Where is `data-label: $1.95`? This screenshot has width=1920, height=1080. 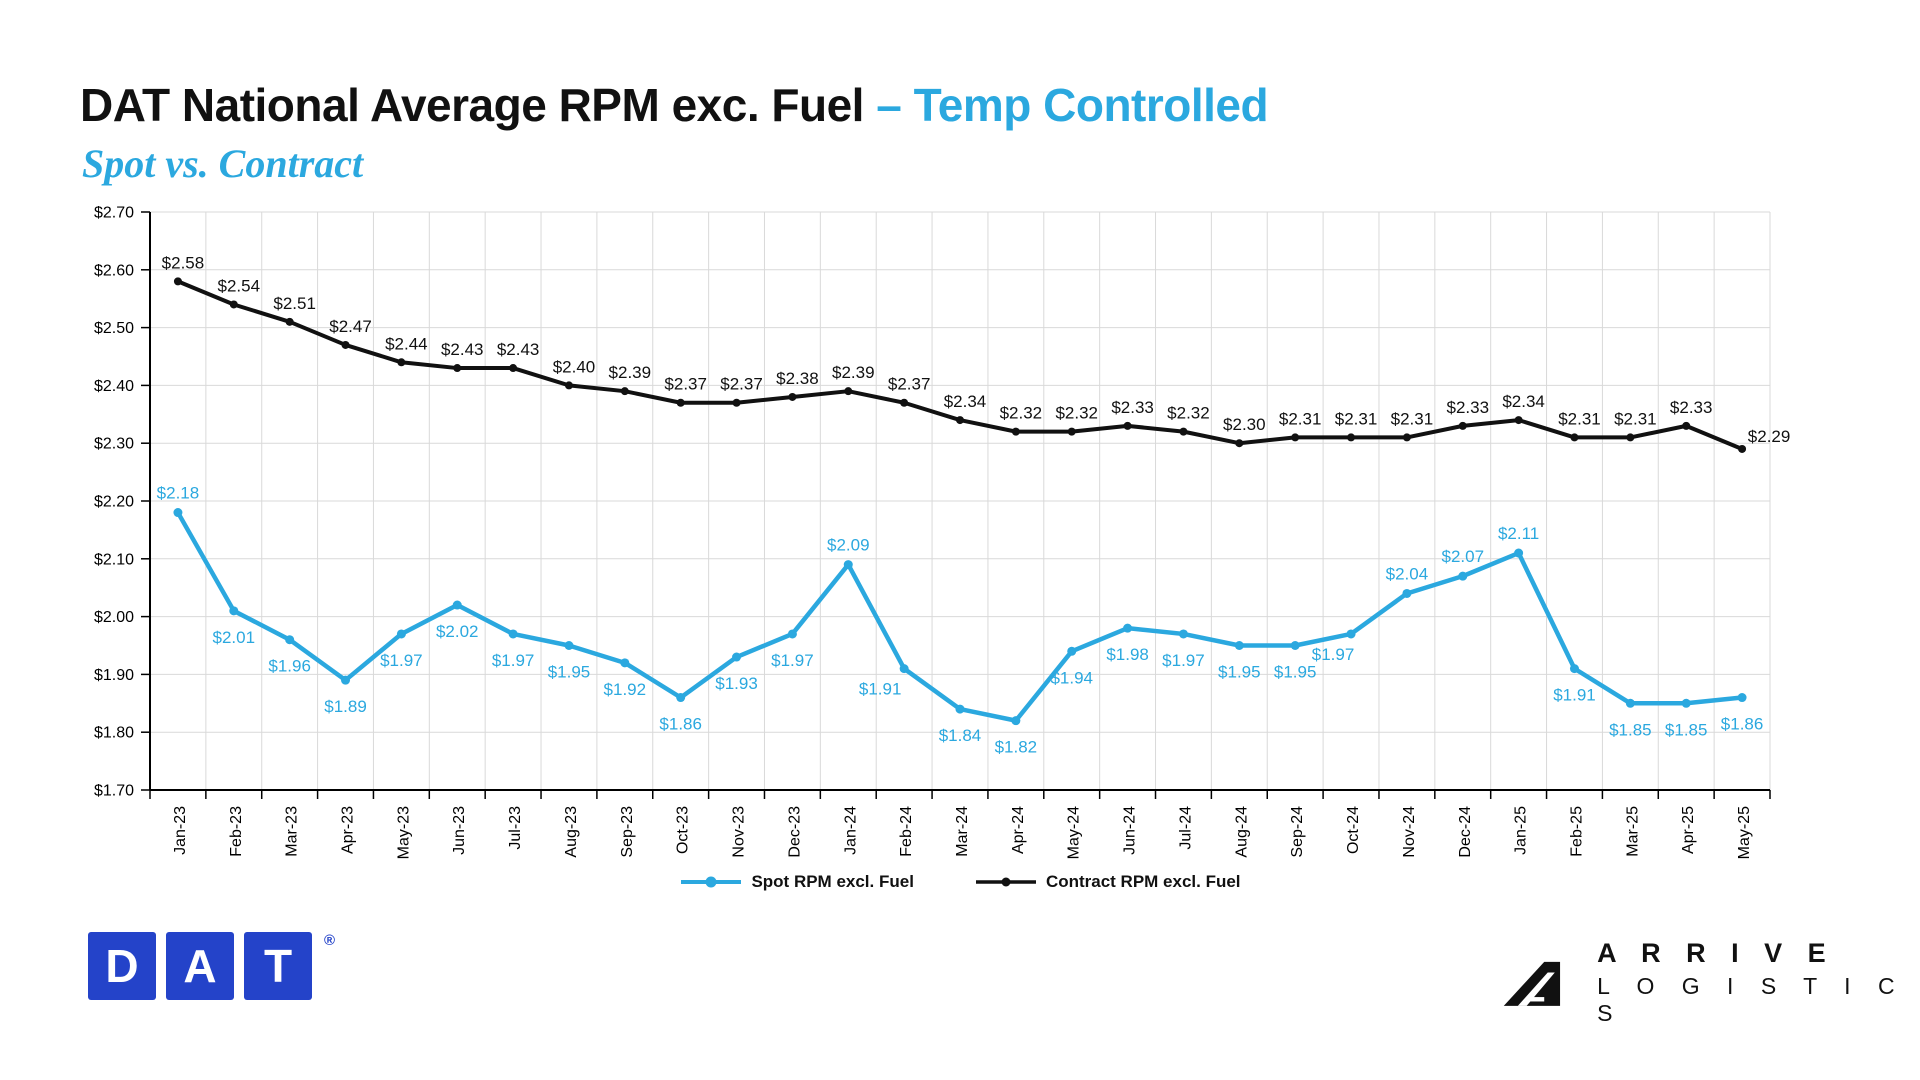
data-label: $1.95 is located at coordinates (1239, 672).